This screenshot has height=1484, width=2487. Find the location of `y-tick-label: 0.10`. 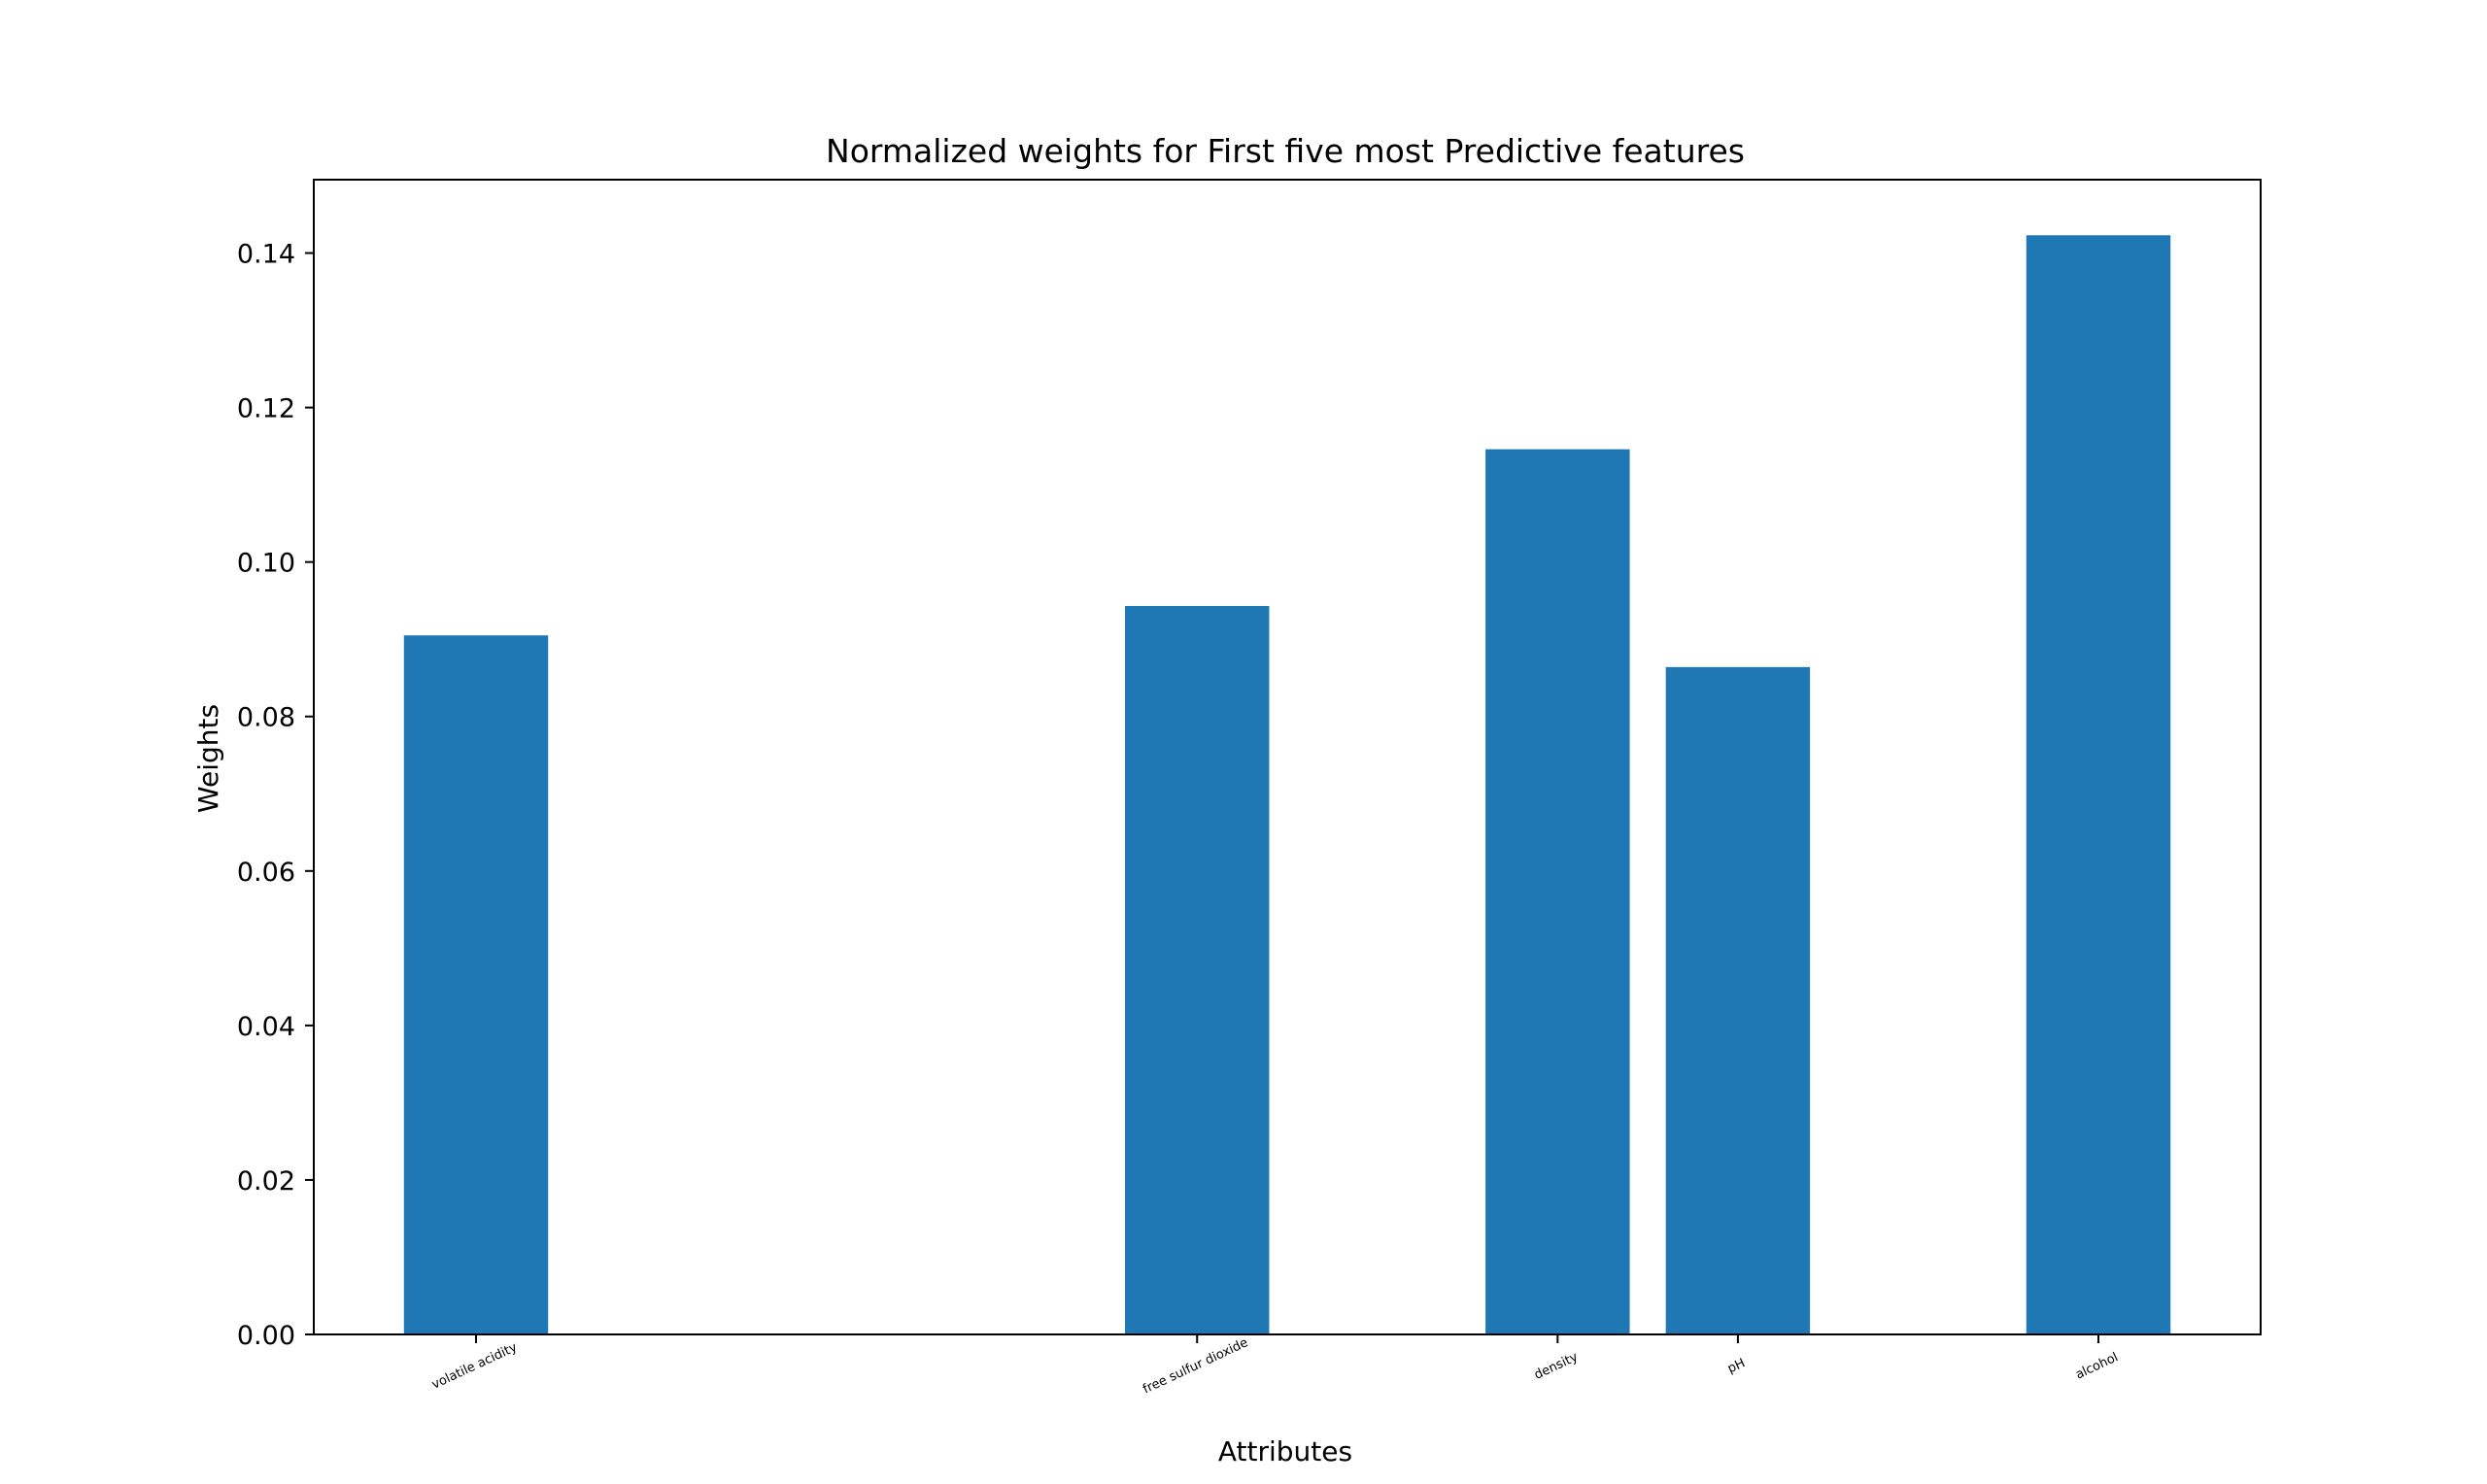

y-tick-label: 0.10 is located at coordinates (266, 564).